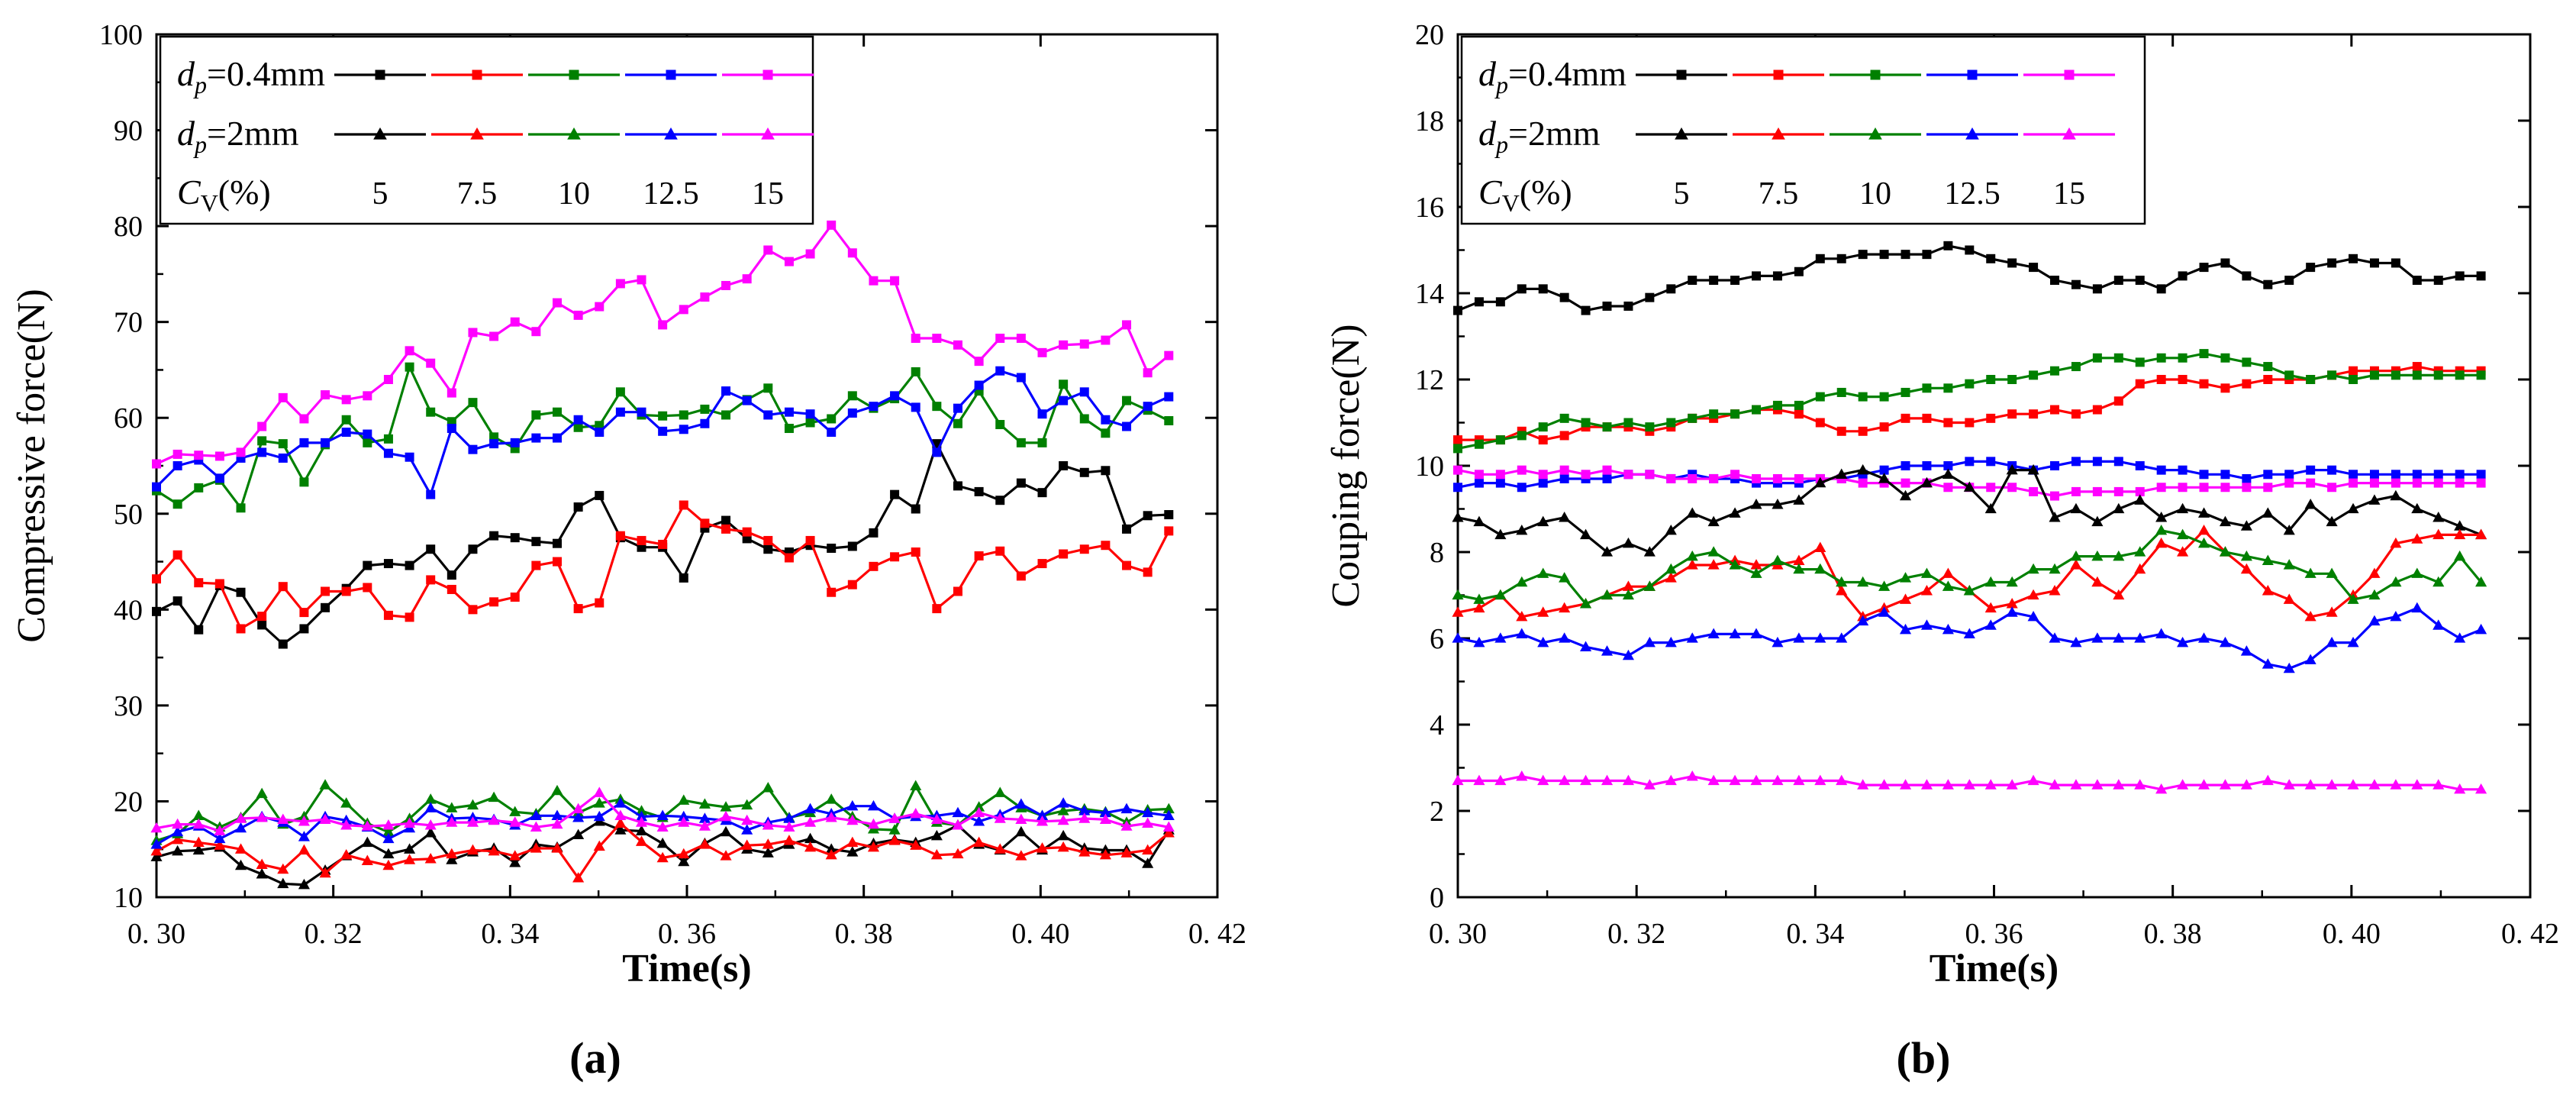 The image size is (2576, 1111). What do you see at coordinates (1682, 194) in the screenshot?
I see `legend-cv-value: 5` at bounding box center [1682, 194].